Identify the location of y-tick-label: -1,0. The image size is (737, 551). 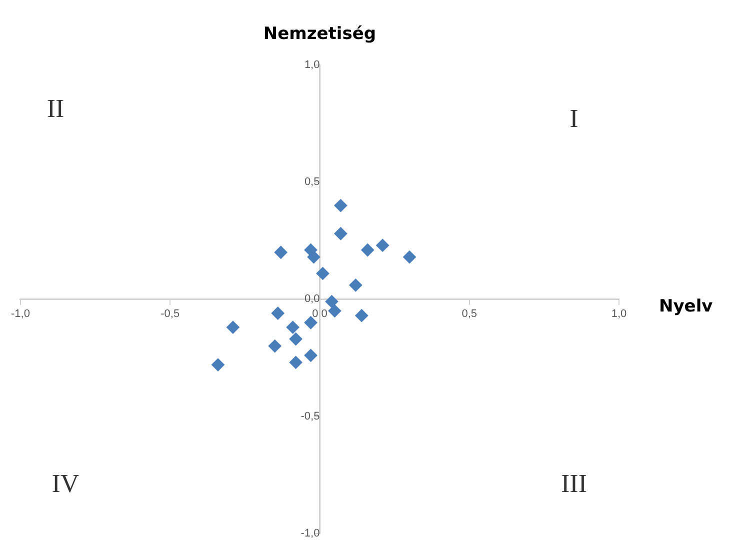
(310, 533).